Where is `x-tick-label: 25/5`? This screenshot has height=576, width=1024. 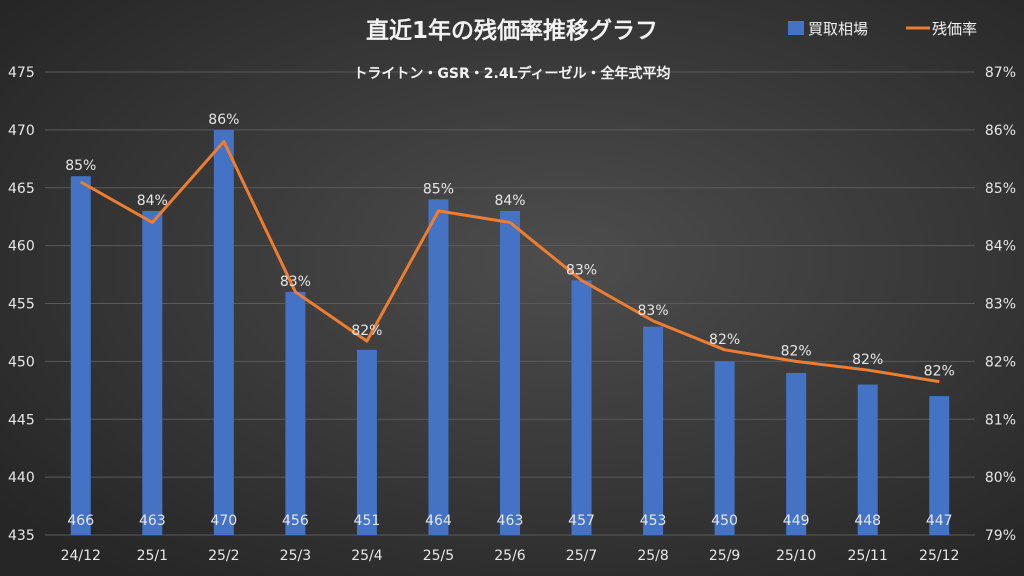 x-tick-label: 25/5 is located at coordinates (438, 556).